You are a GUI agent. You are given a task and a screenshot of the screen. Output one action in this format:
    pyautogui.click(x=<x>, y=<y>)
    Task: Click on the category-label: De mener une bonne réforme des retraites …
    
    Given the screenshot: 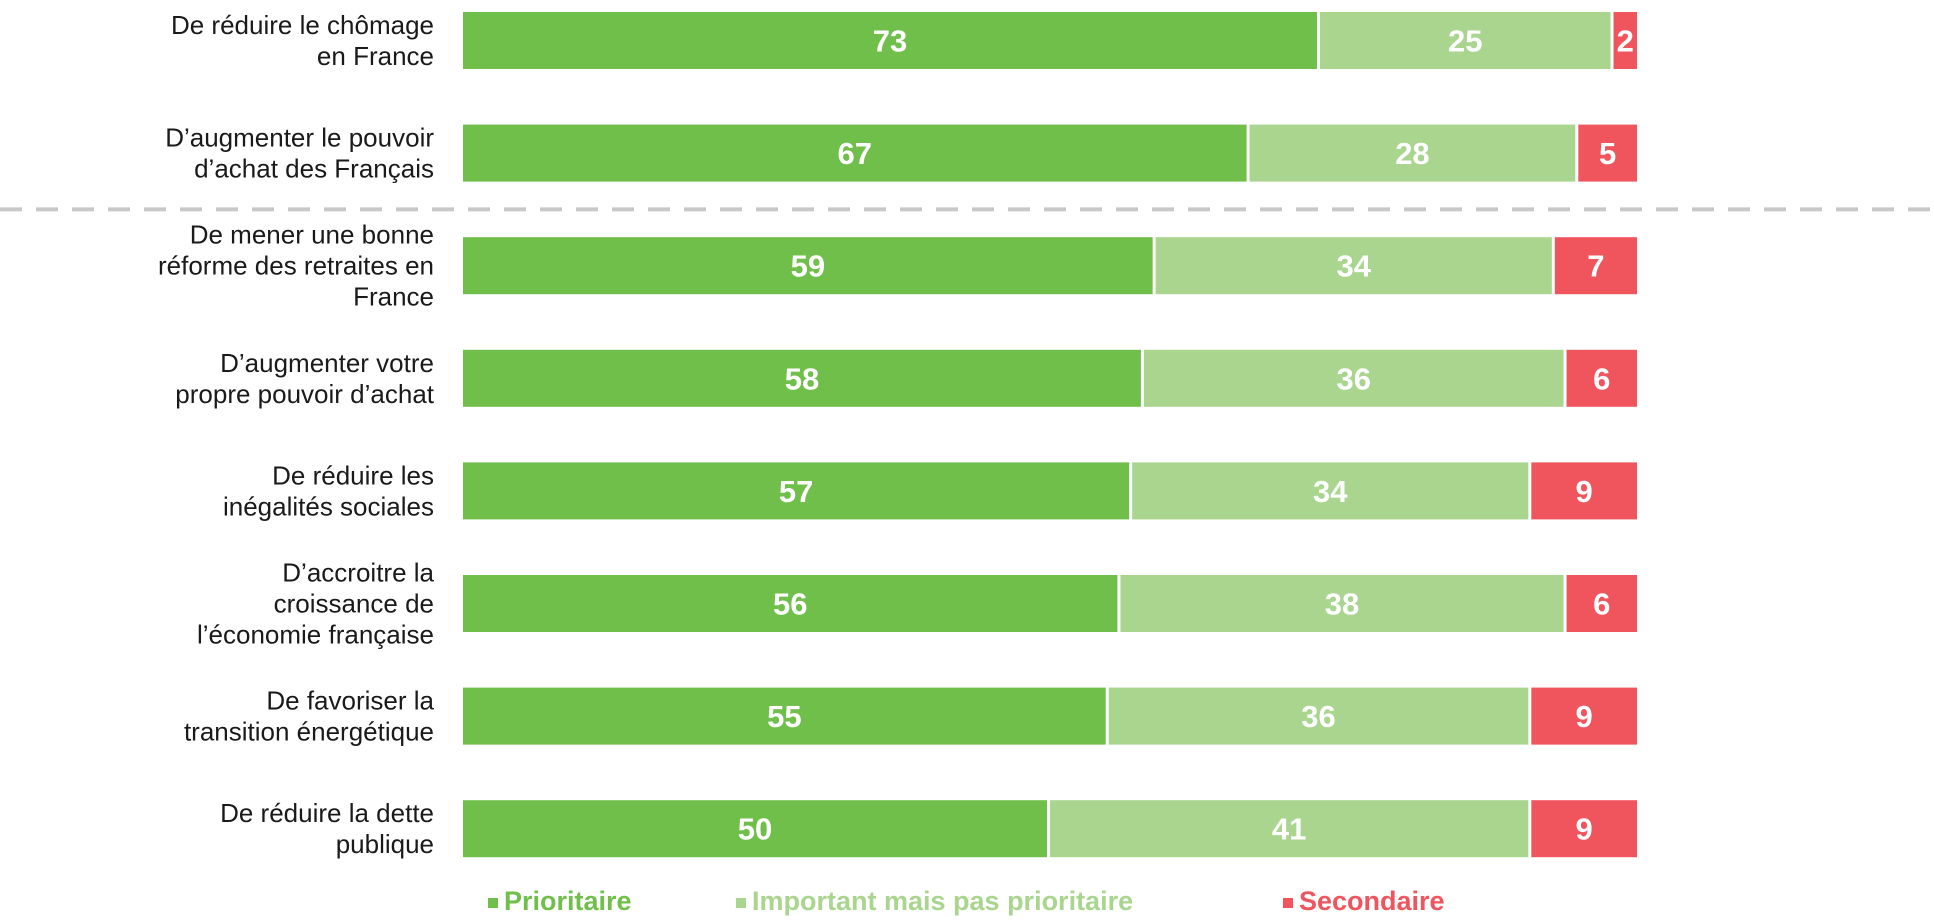 What is the action you would take?
    pyautogui.click(x=296, y=266)
    